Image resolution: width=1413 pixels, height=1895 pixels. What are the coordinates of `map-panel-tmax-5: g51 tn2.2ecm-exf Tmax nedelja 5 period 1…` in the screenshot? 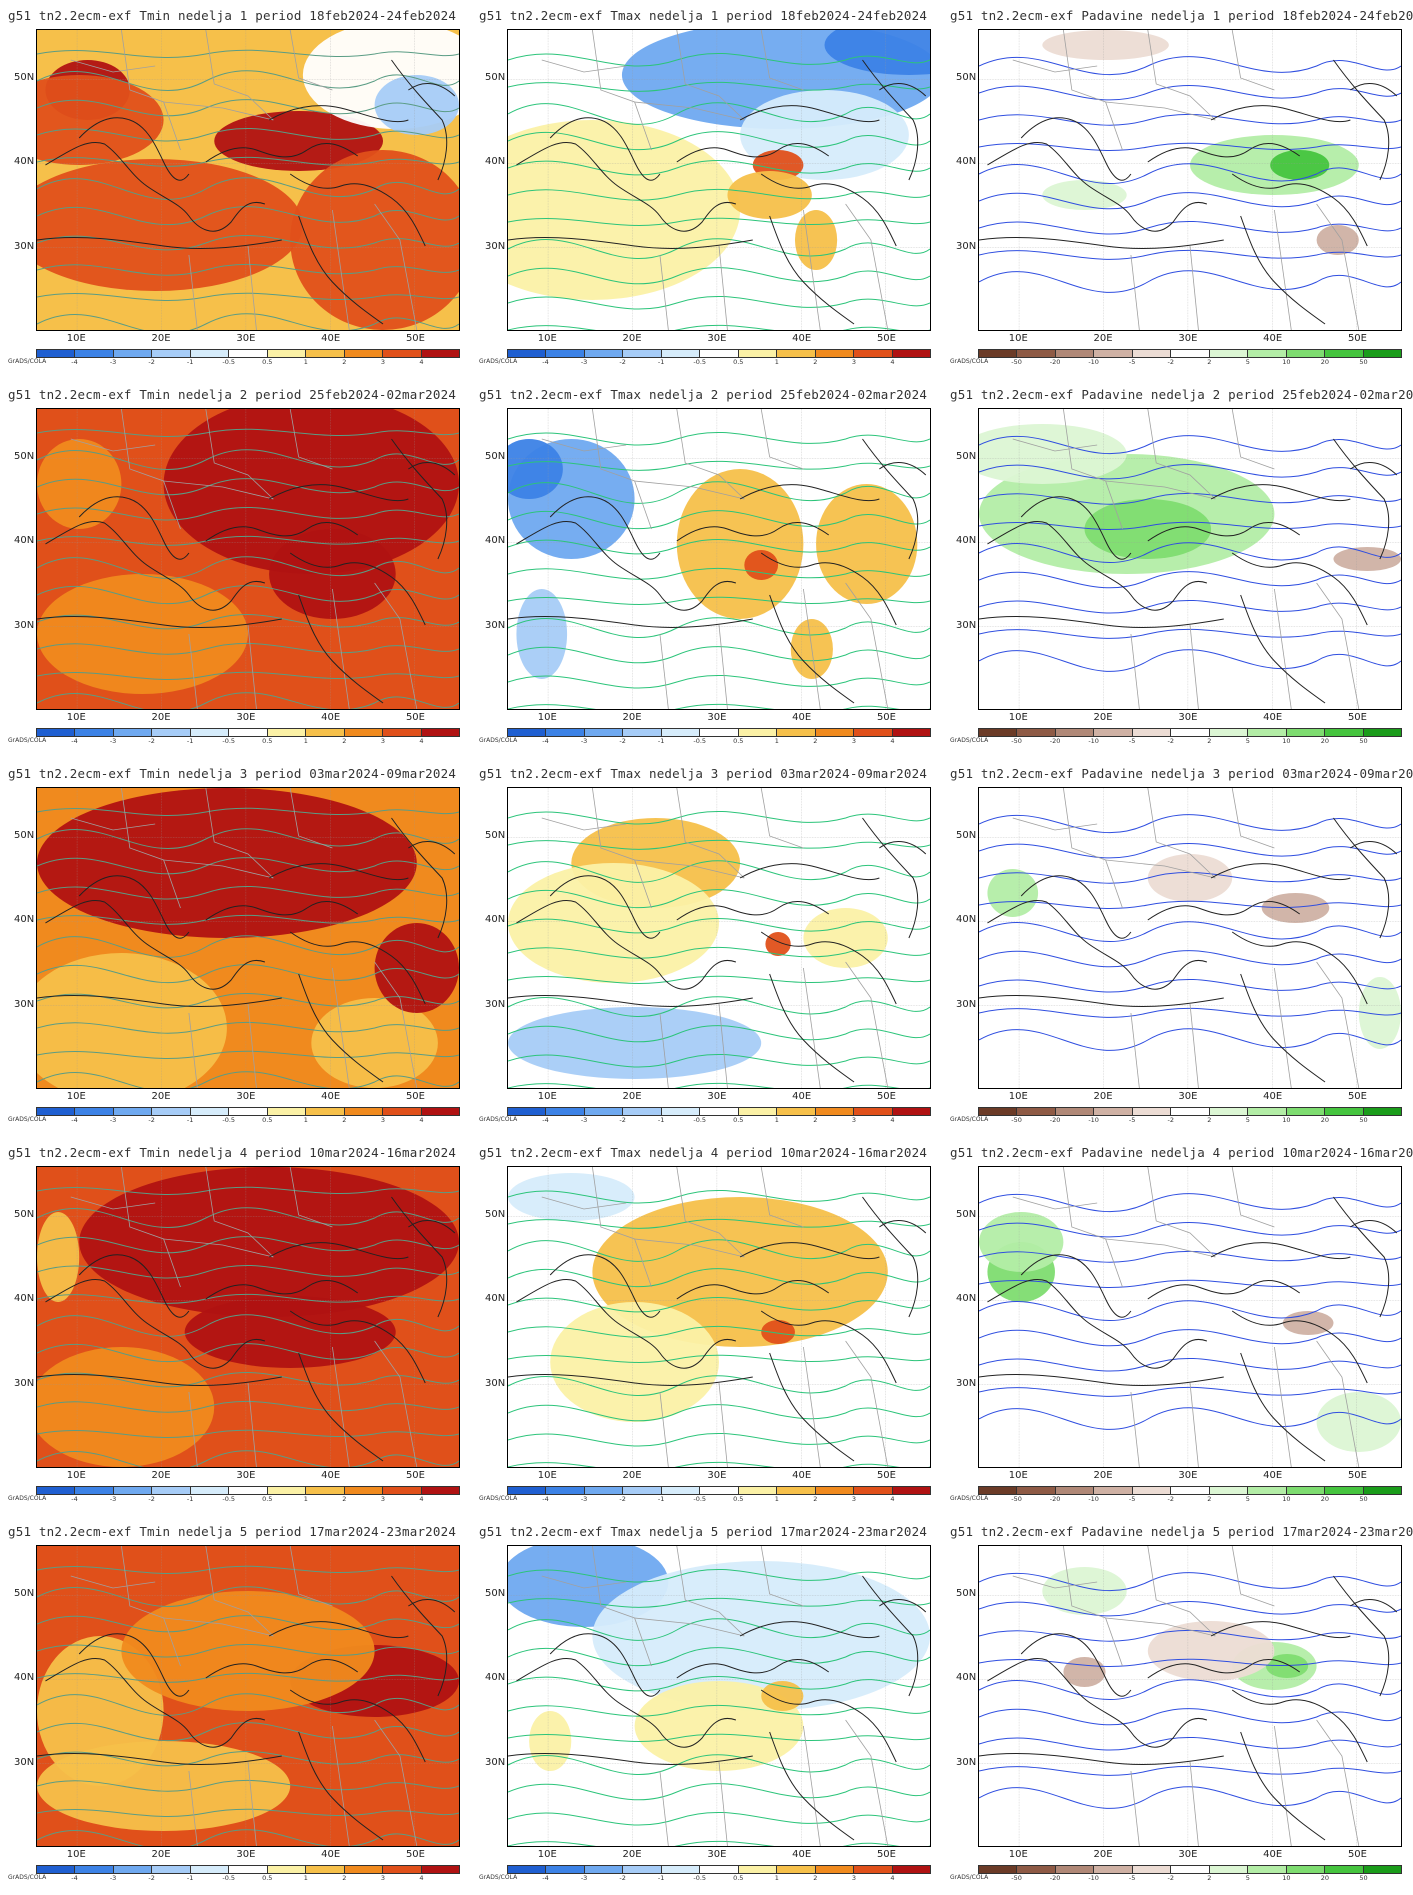 It's located at (706, 1705).